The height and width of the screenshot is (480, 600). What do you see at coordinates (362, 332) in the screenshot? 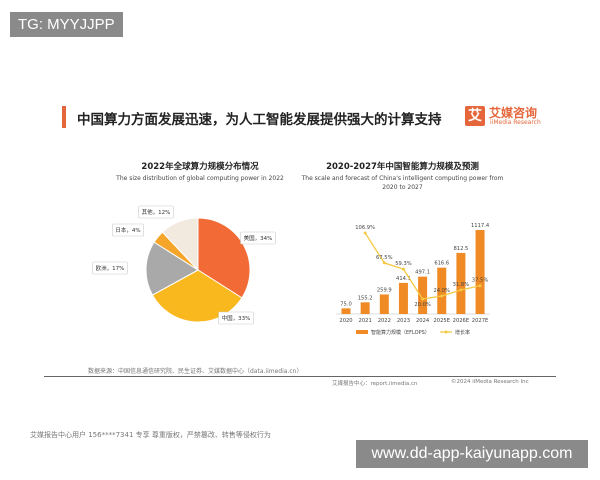
I see `legend-bar-swatch` at bounding box center [362, 332].